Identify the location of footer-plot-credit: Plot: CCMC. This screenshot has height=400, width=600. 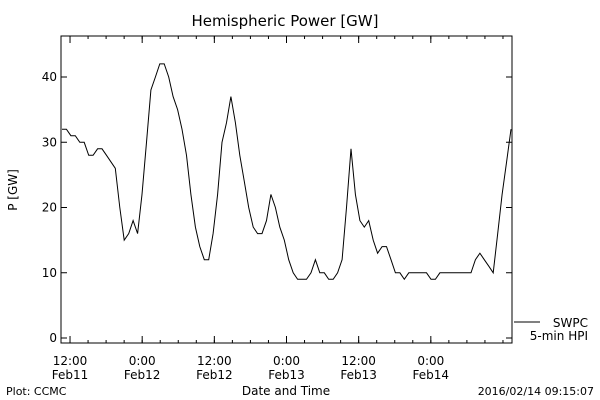
(36, 391).